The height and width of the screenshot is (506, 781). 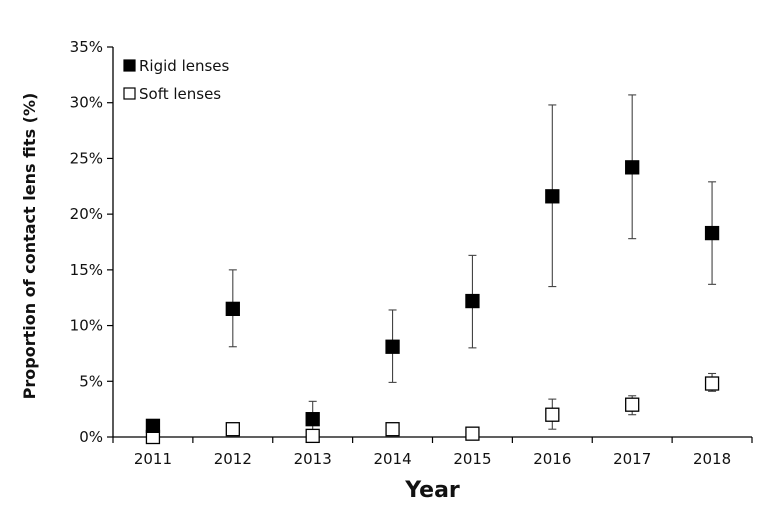 What do you see at coordinates (86, 158) in the screenshot?
I see `y-tick-label: 25%` at bounding box center [86, 158].